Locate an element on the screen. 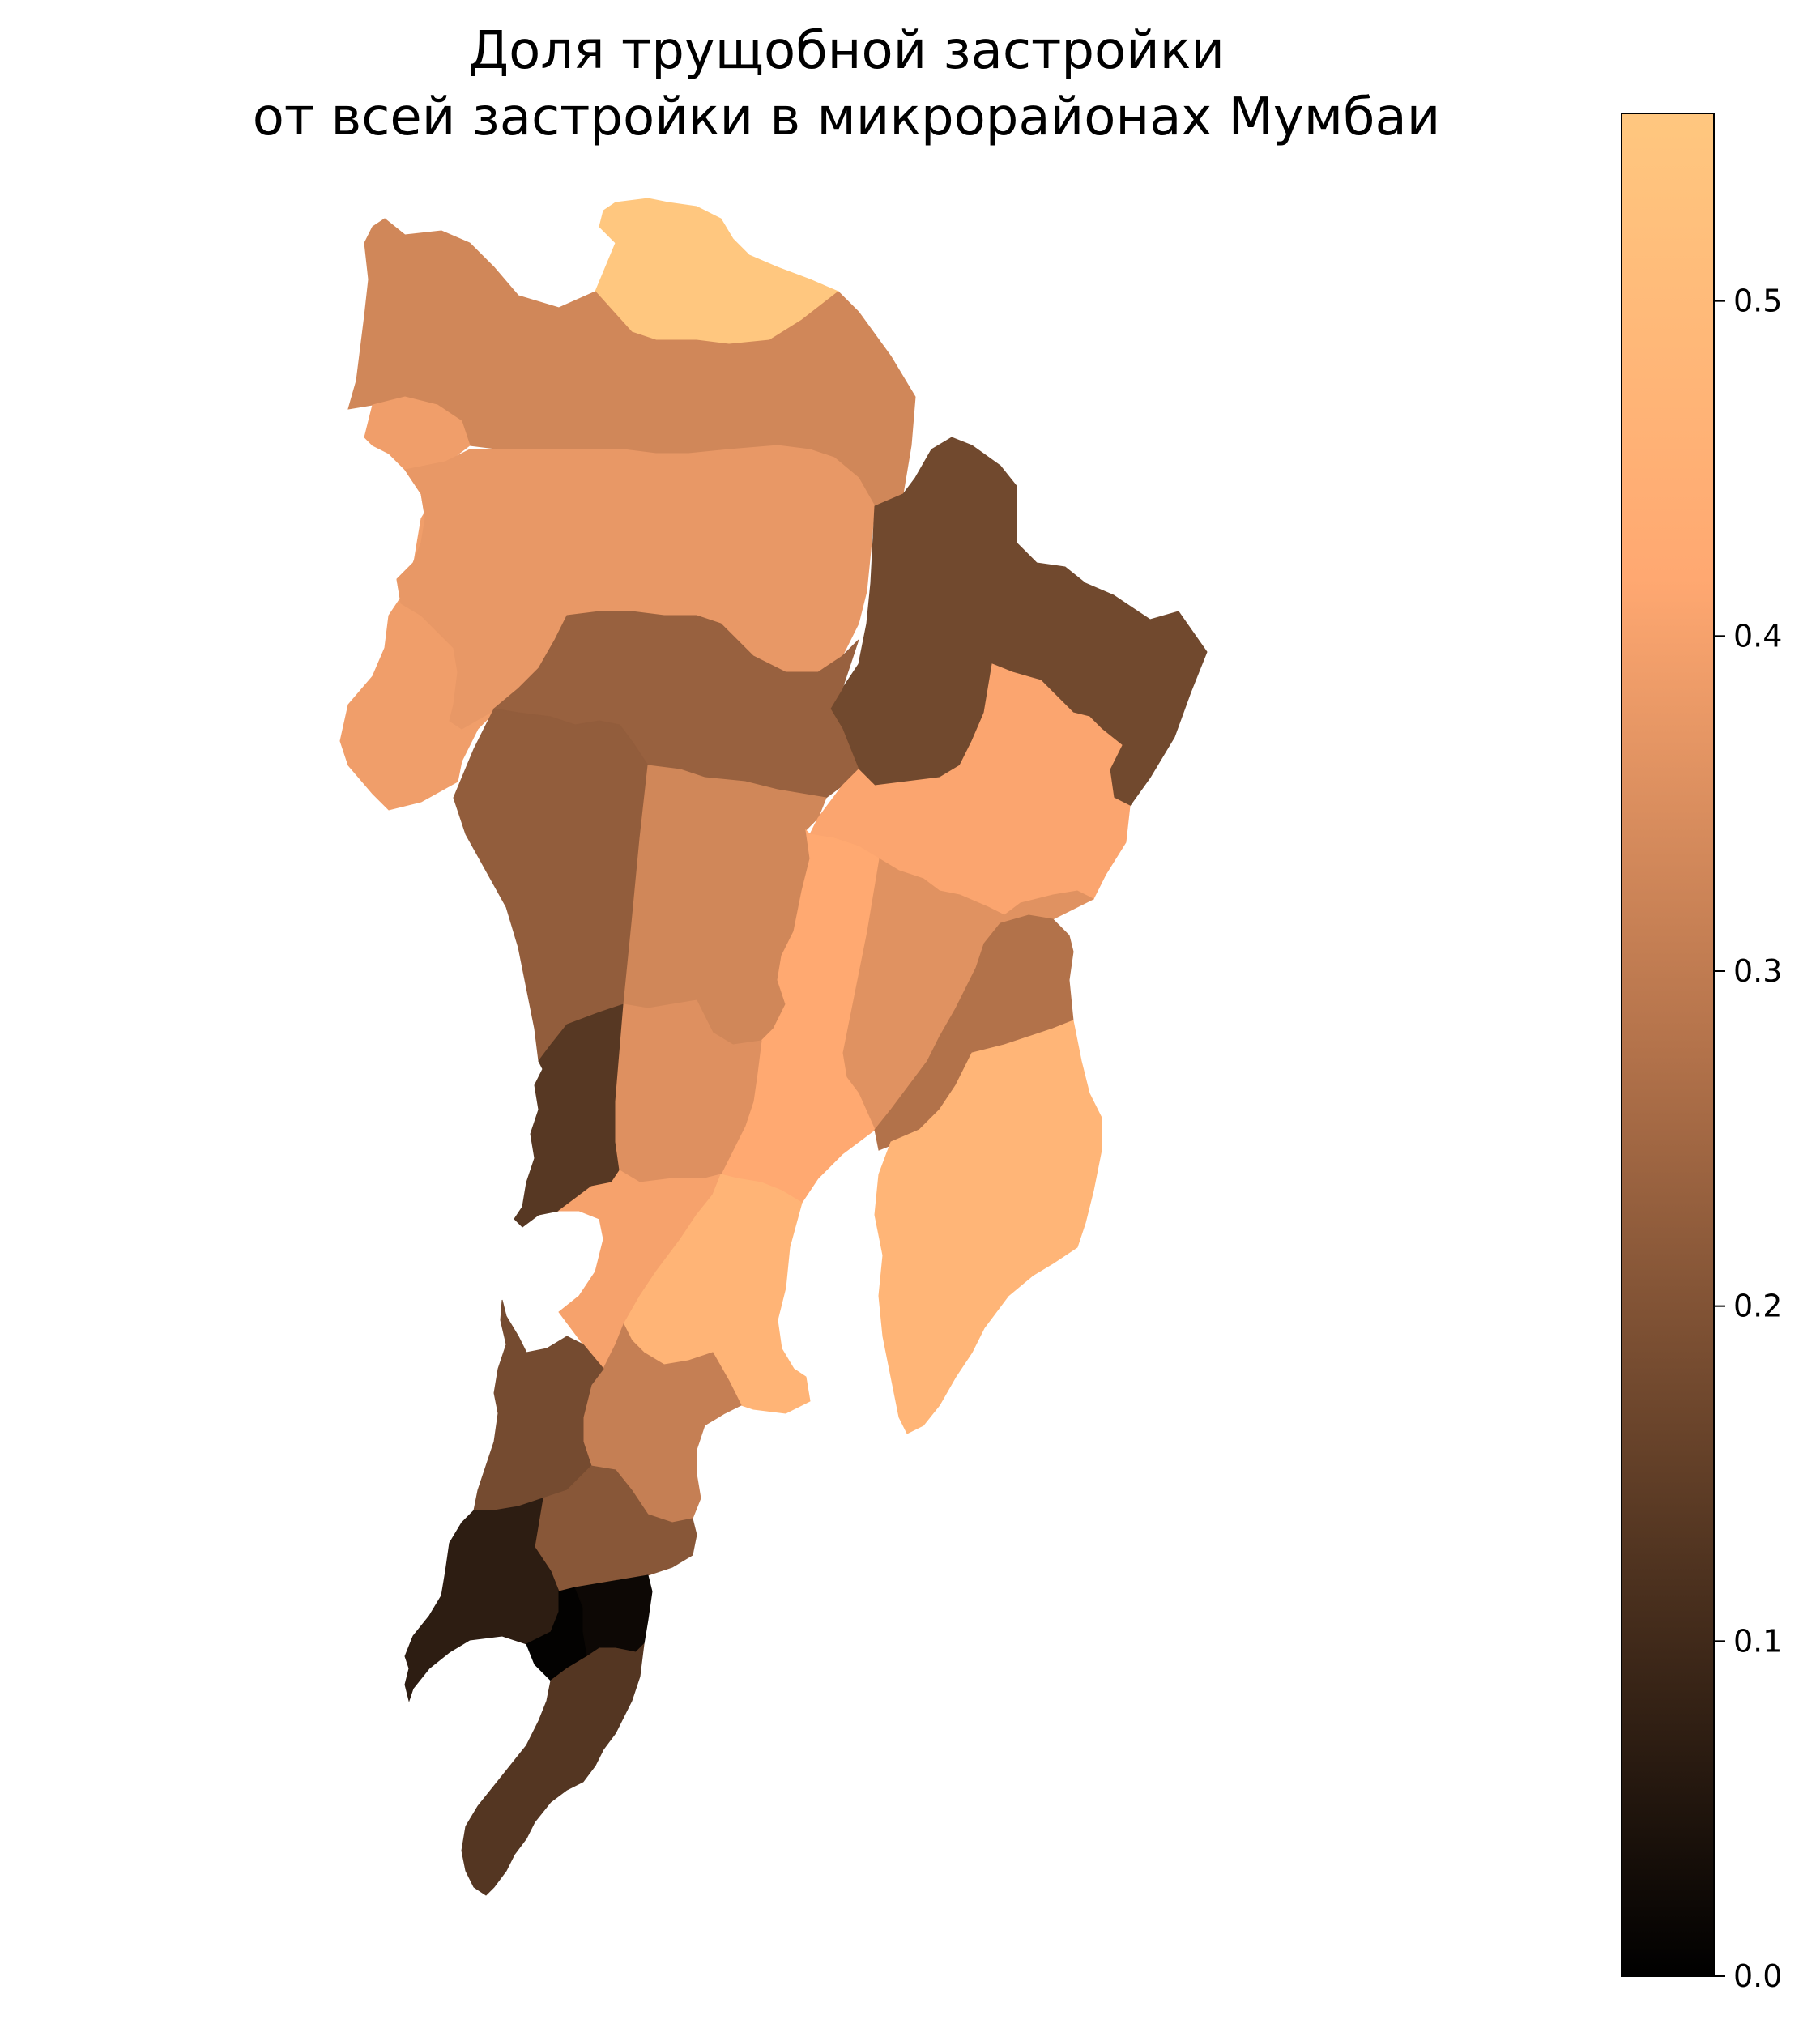 This screenshot has height=2028, width=1820. colorbar-gradient is located at coordinates (1668, 1045).